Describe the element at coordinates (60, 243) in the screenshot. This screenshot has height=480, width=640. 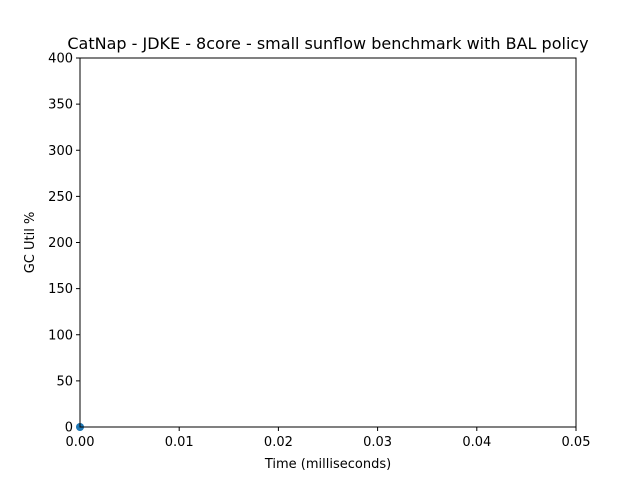
I see `y-tick-label: 200` at that location.